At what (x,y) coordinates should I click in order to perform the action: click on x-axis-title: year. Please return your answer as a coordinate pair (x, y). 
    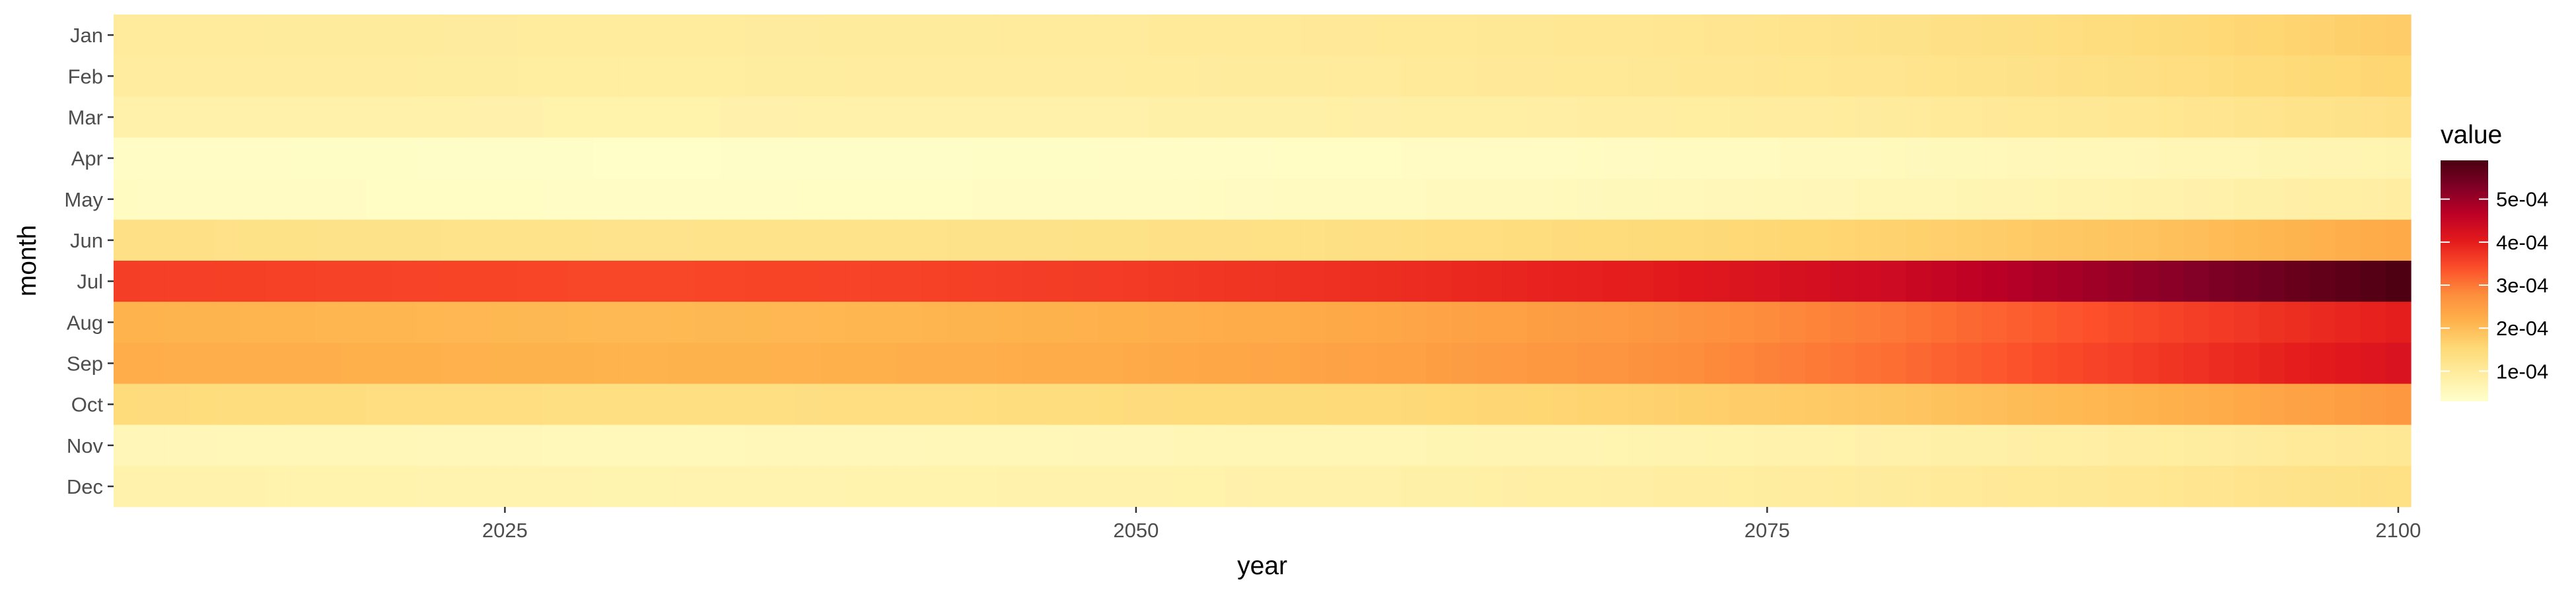
    Looking at the image, I should click on (1262, 566).